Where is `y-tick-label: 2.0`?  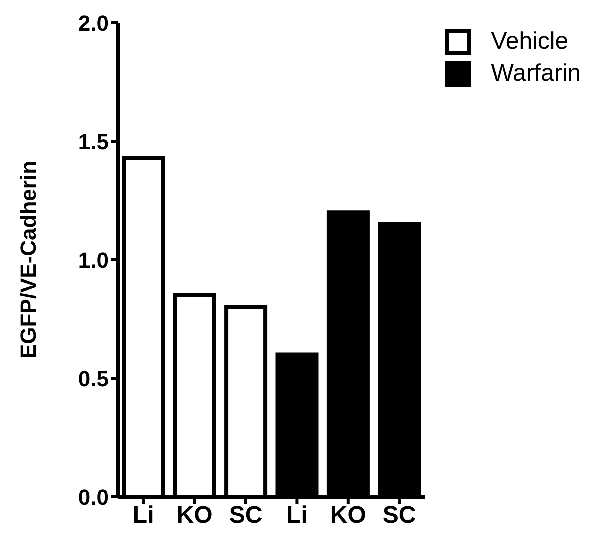 y-tick-label: 2.0 is located at coordinates (93, 23).